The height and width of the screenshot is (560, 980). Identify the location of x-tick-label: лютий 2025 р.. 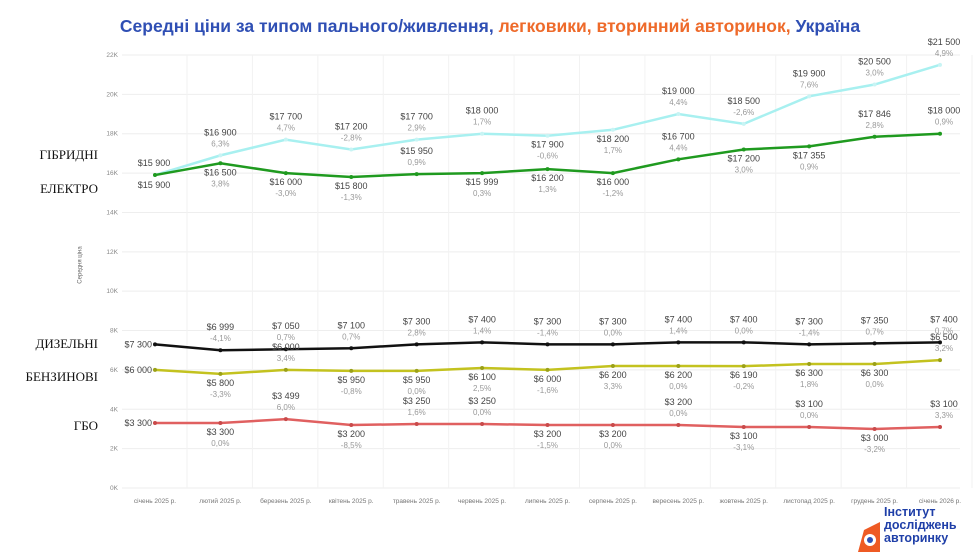
(220, 501).